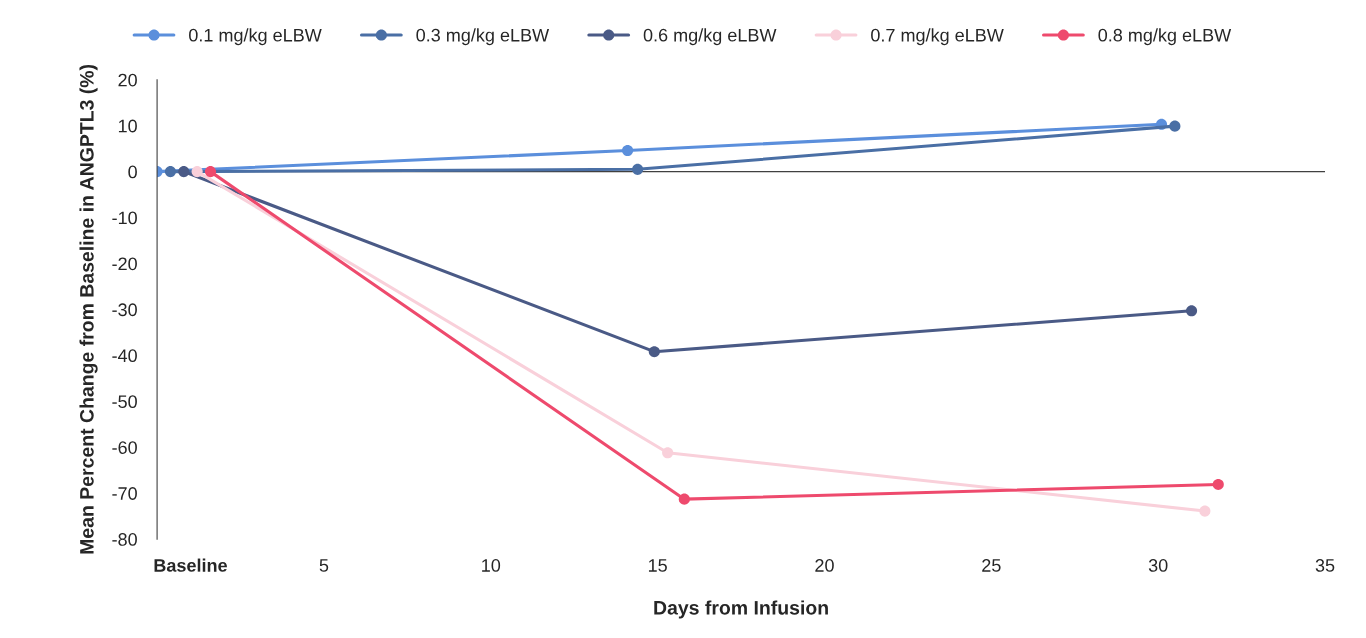 Image resolution: width=1366 pixels, height=638 pixels. What do you see at coordinates (255, 37) in the screenshot?
I see `legend-label: 0.1 mg/kg eLBW` at bounding box center [255, 37].